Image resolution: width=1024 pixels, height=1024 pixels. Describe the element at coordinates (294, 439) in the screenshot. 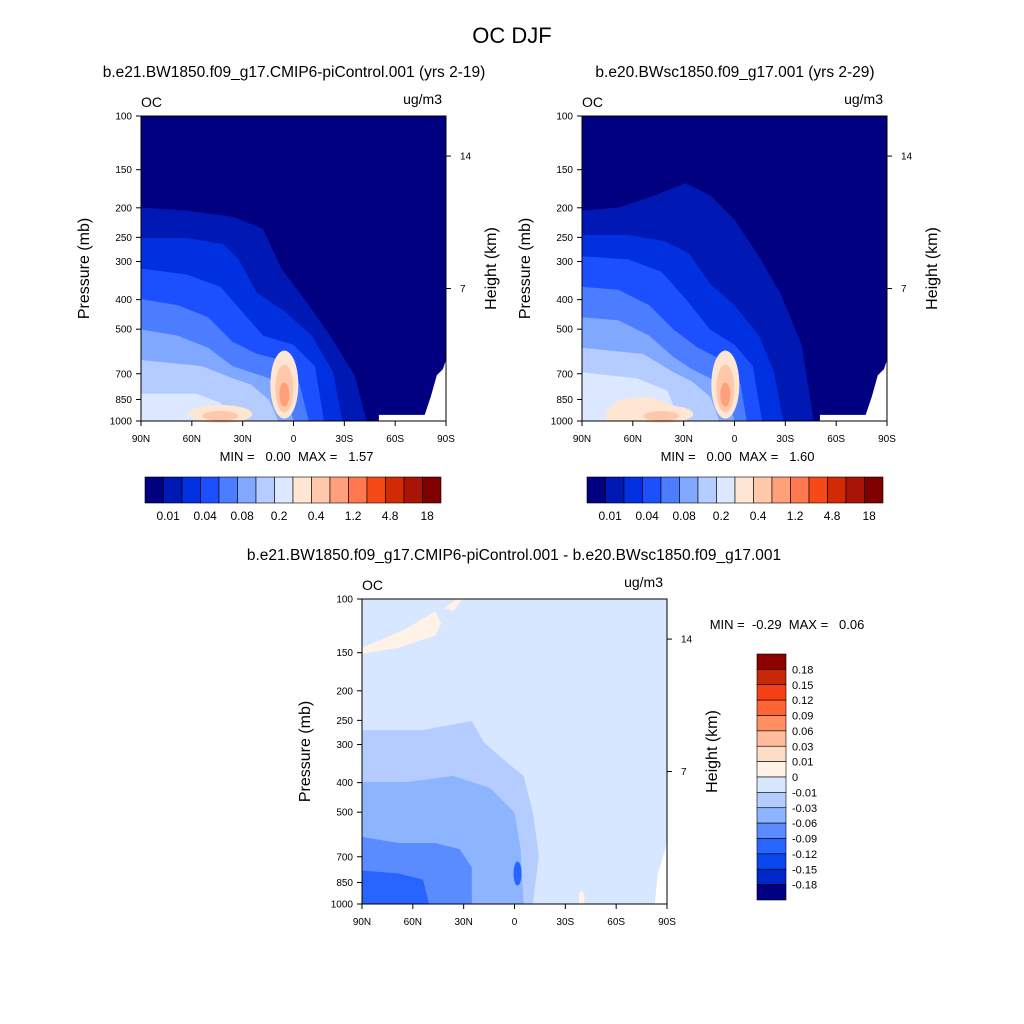

I see `x-tick-label: 0` at that location.